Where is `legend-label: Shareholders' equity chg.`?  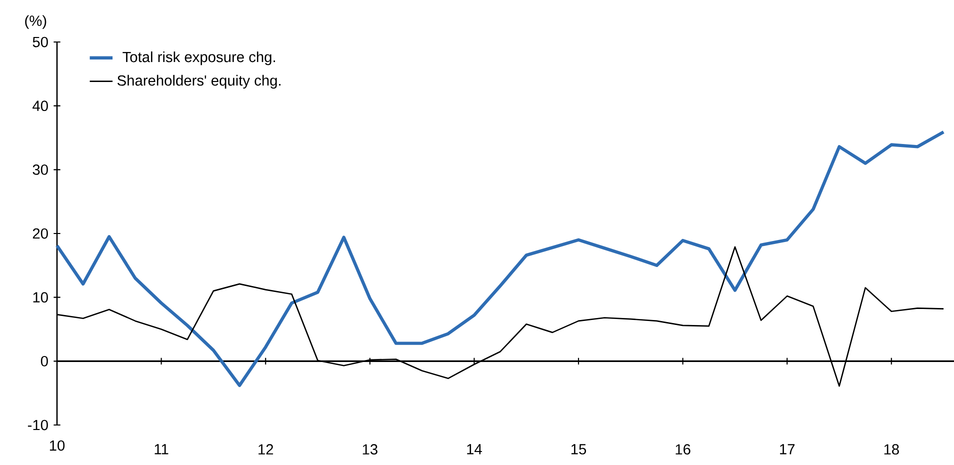
legend-label: Shareholders' equity chg. is located at coordinates (198, 81).